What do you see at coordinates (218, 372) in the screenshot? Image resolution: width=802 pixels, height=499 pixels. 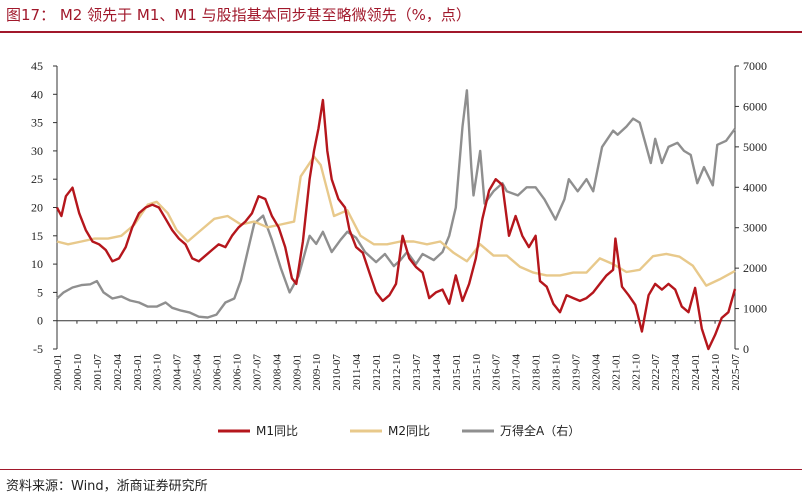 I see `x-tick-label: 2006-01` at bounding box center [218, 372].